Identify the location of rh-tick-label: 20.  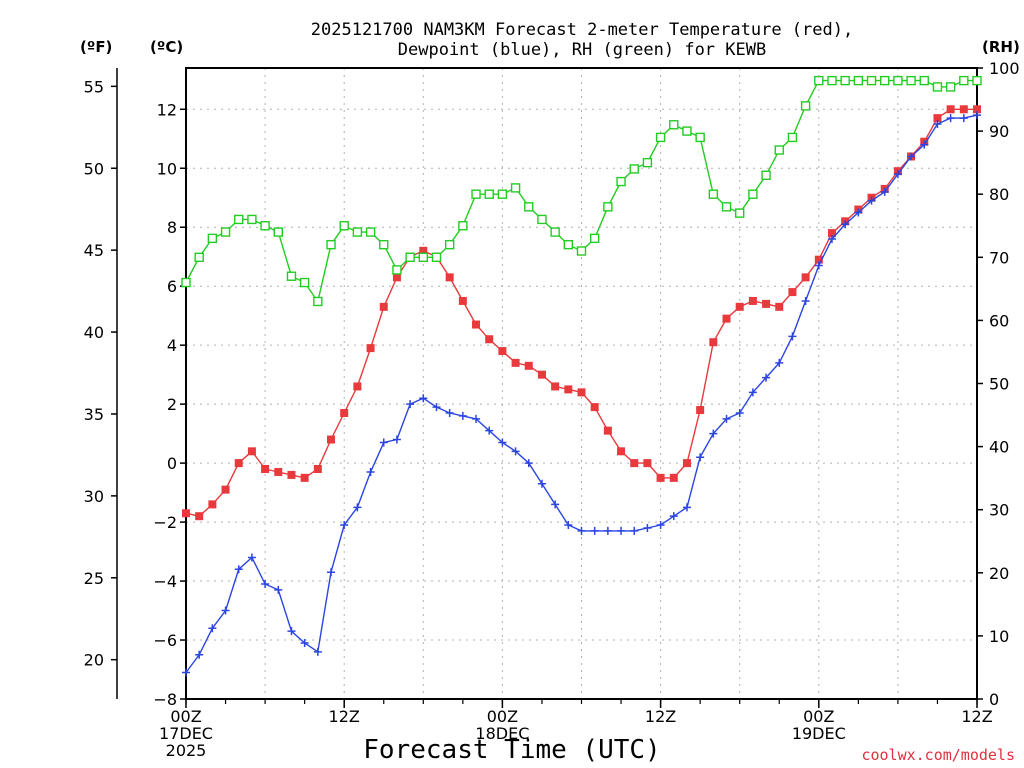
(999, 573).